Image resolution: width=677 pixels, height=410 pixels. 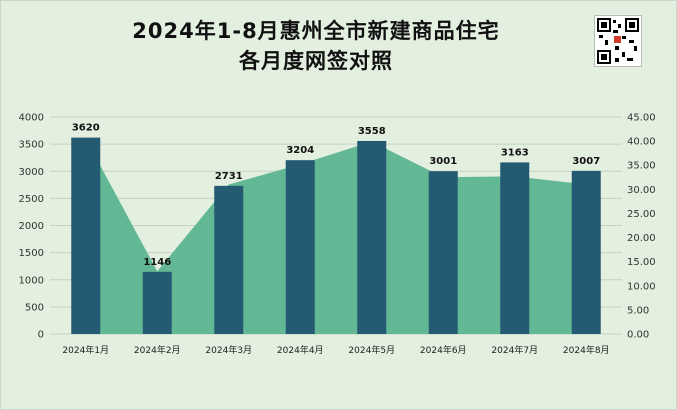 What do you see at coordinates (31, 199) in the screenshot?
I see `y-left-tick-5: 2500` at bounding box center [31, 199].